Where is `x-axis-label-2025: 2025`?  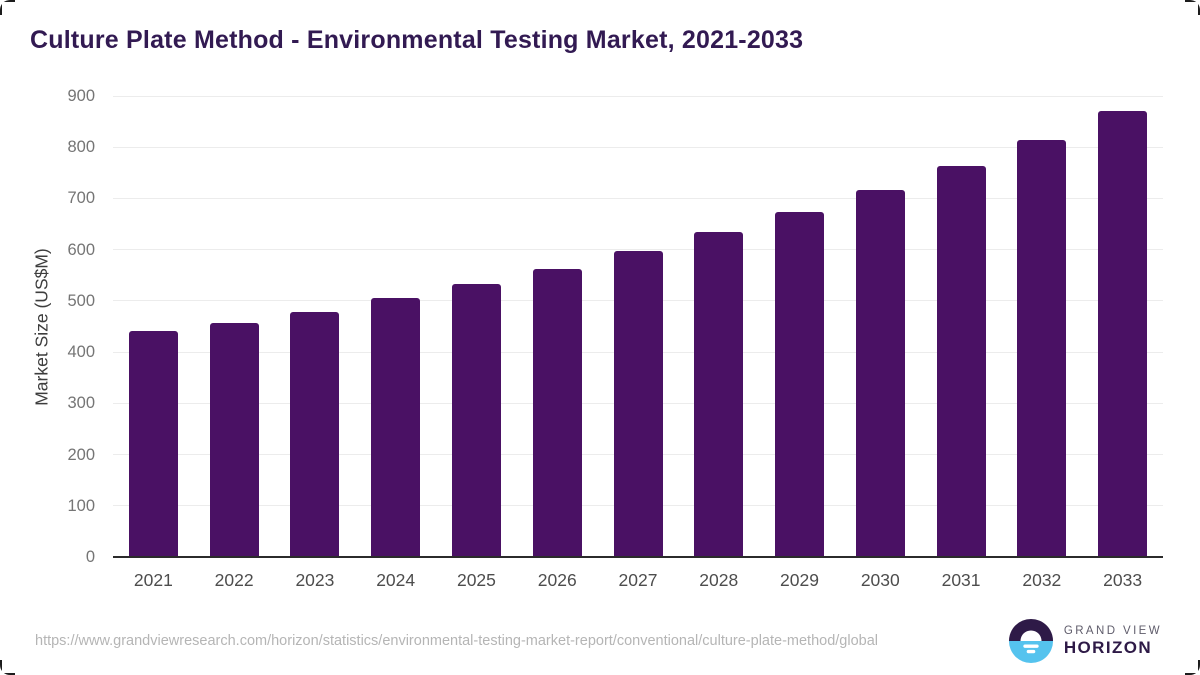 x-axis-label-2025: 2025 is located at coordinates (476, 580).